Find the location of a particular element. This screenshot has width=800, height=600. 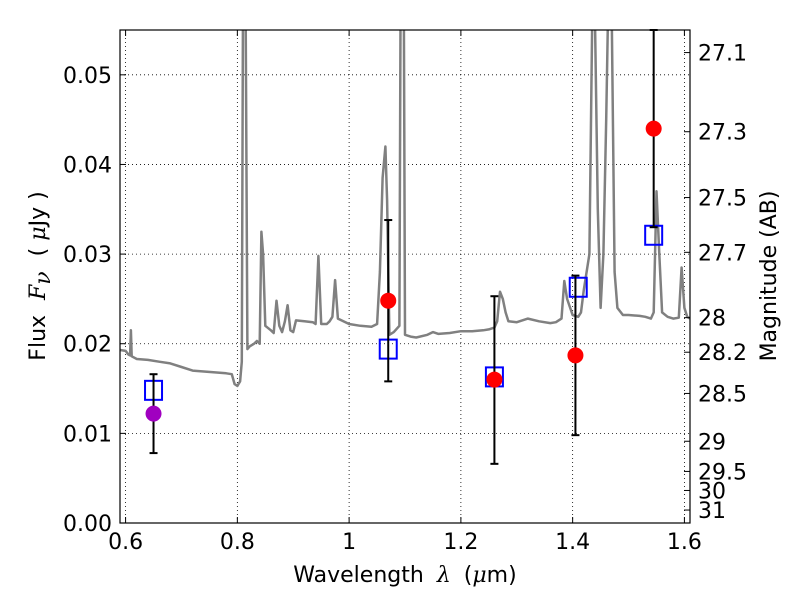

x-tick-label: 1.2 is located at coordinates (460, 542).